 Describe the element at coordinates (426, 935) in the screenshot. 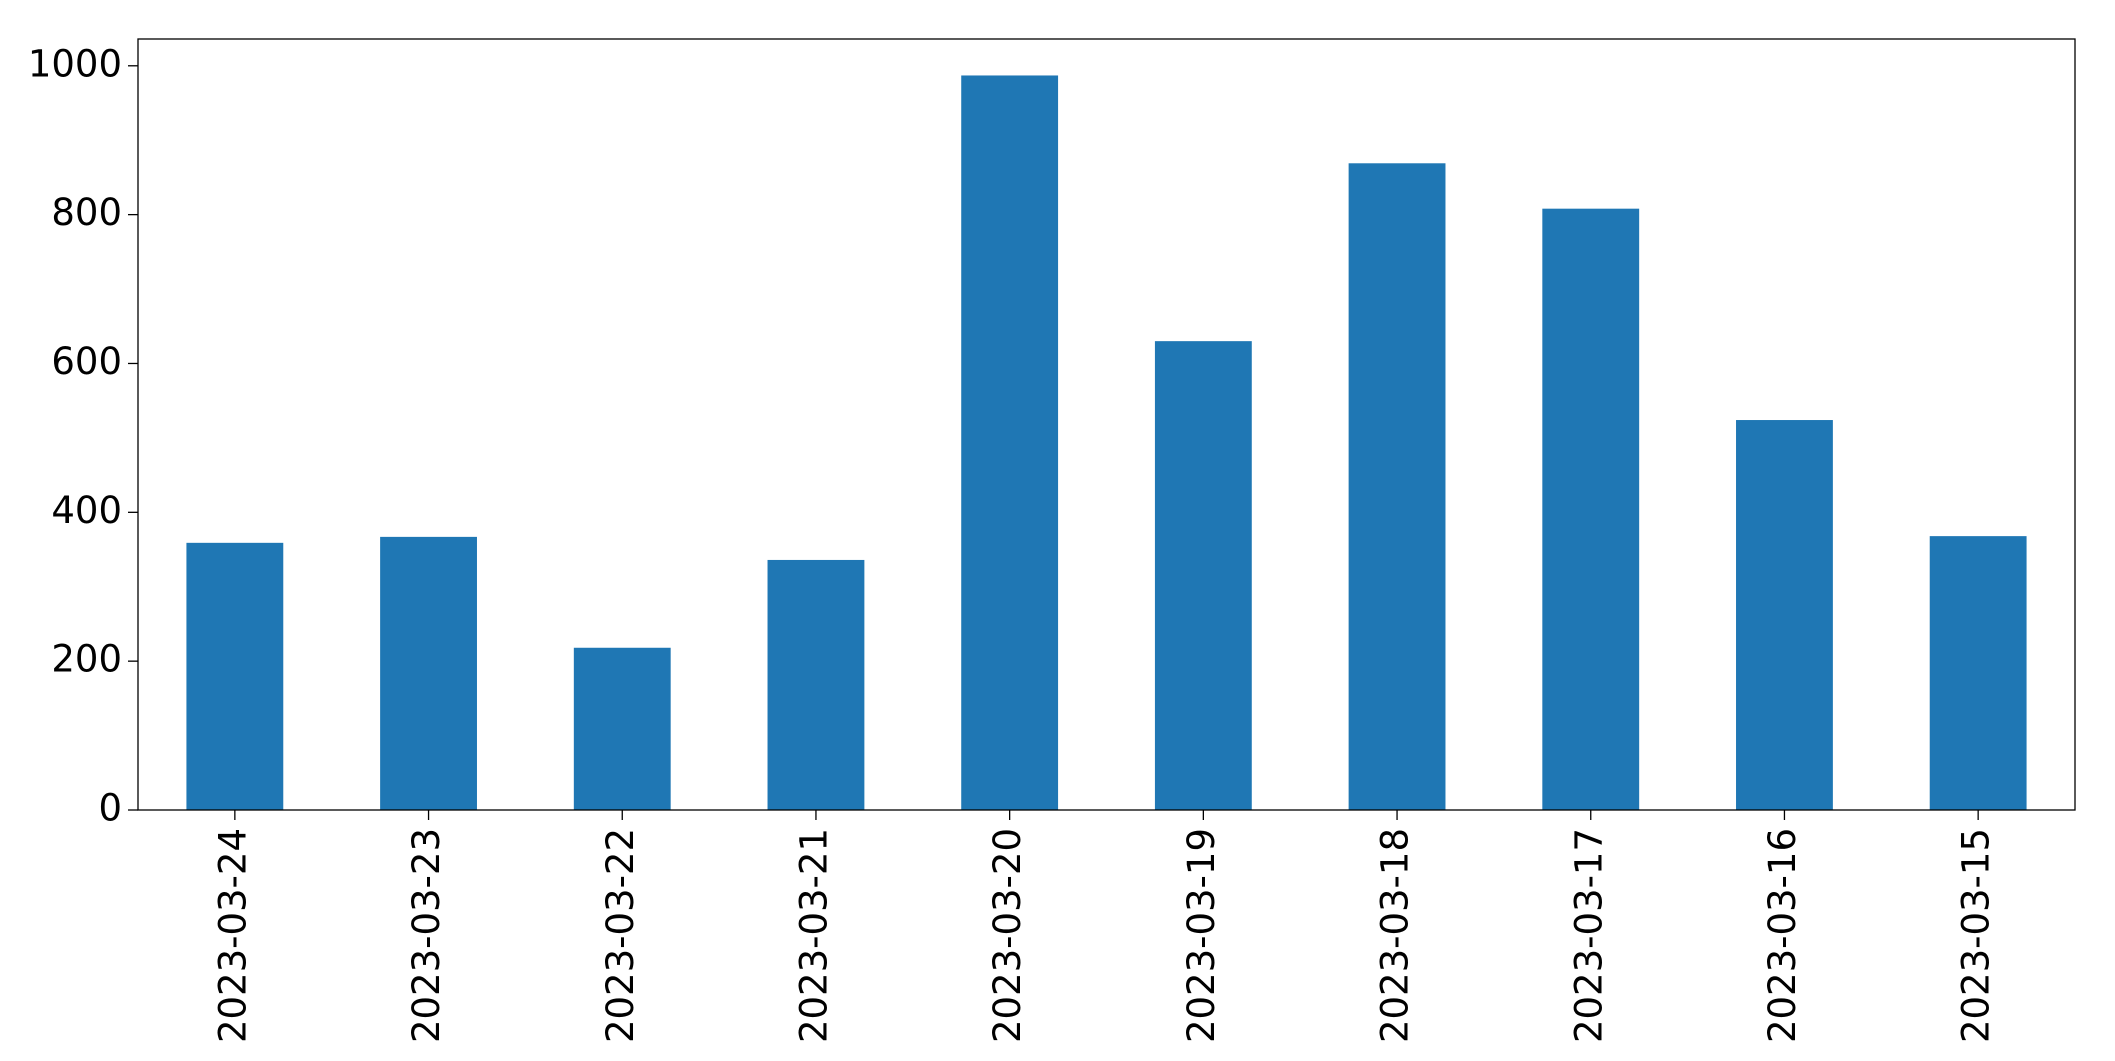

I see `x-tick-label: 2023-03-23` at that location.